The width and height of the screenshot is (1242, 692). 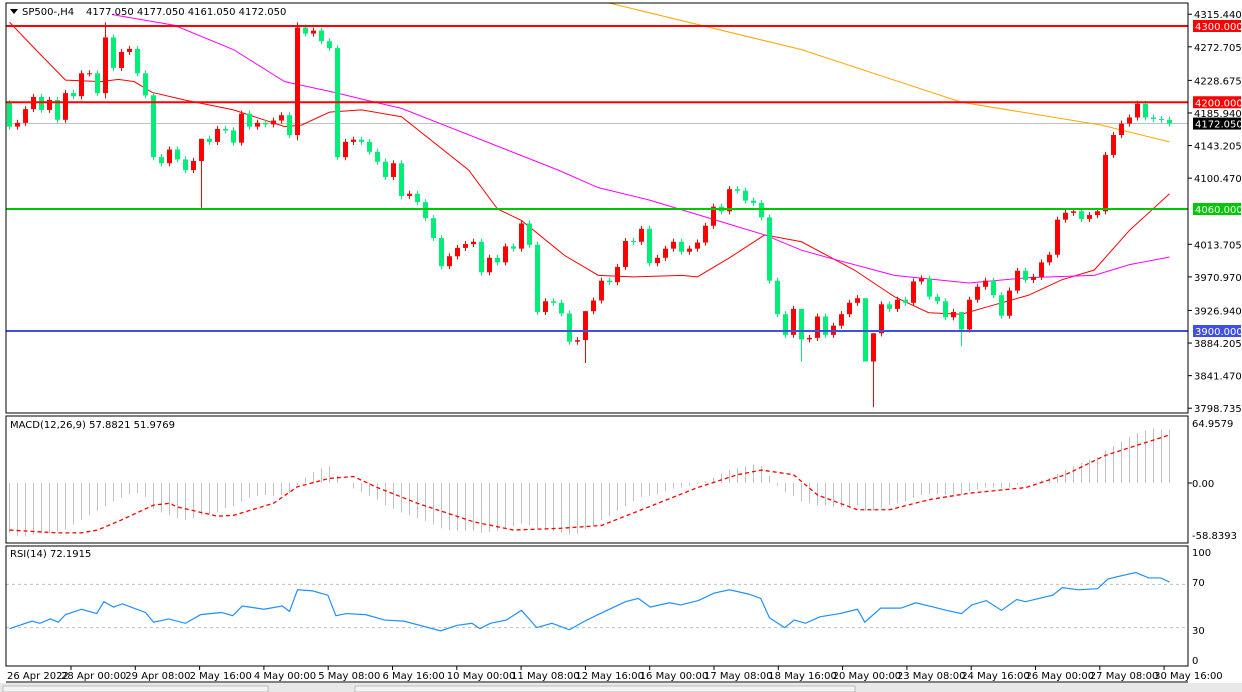 What do you see at coordinates (14, 11) in the screenshot?
I see `collapse-triangle-icon` at bounding box center [14, 11].